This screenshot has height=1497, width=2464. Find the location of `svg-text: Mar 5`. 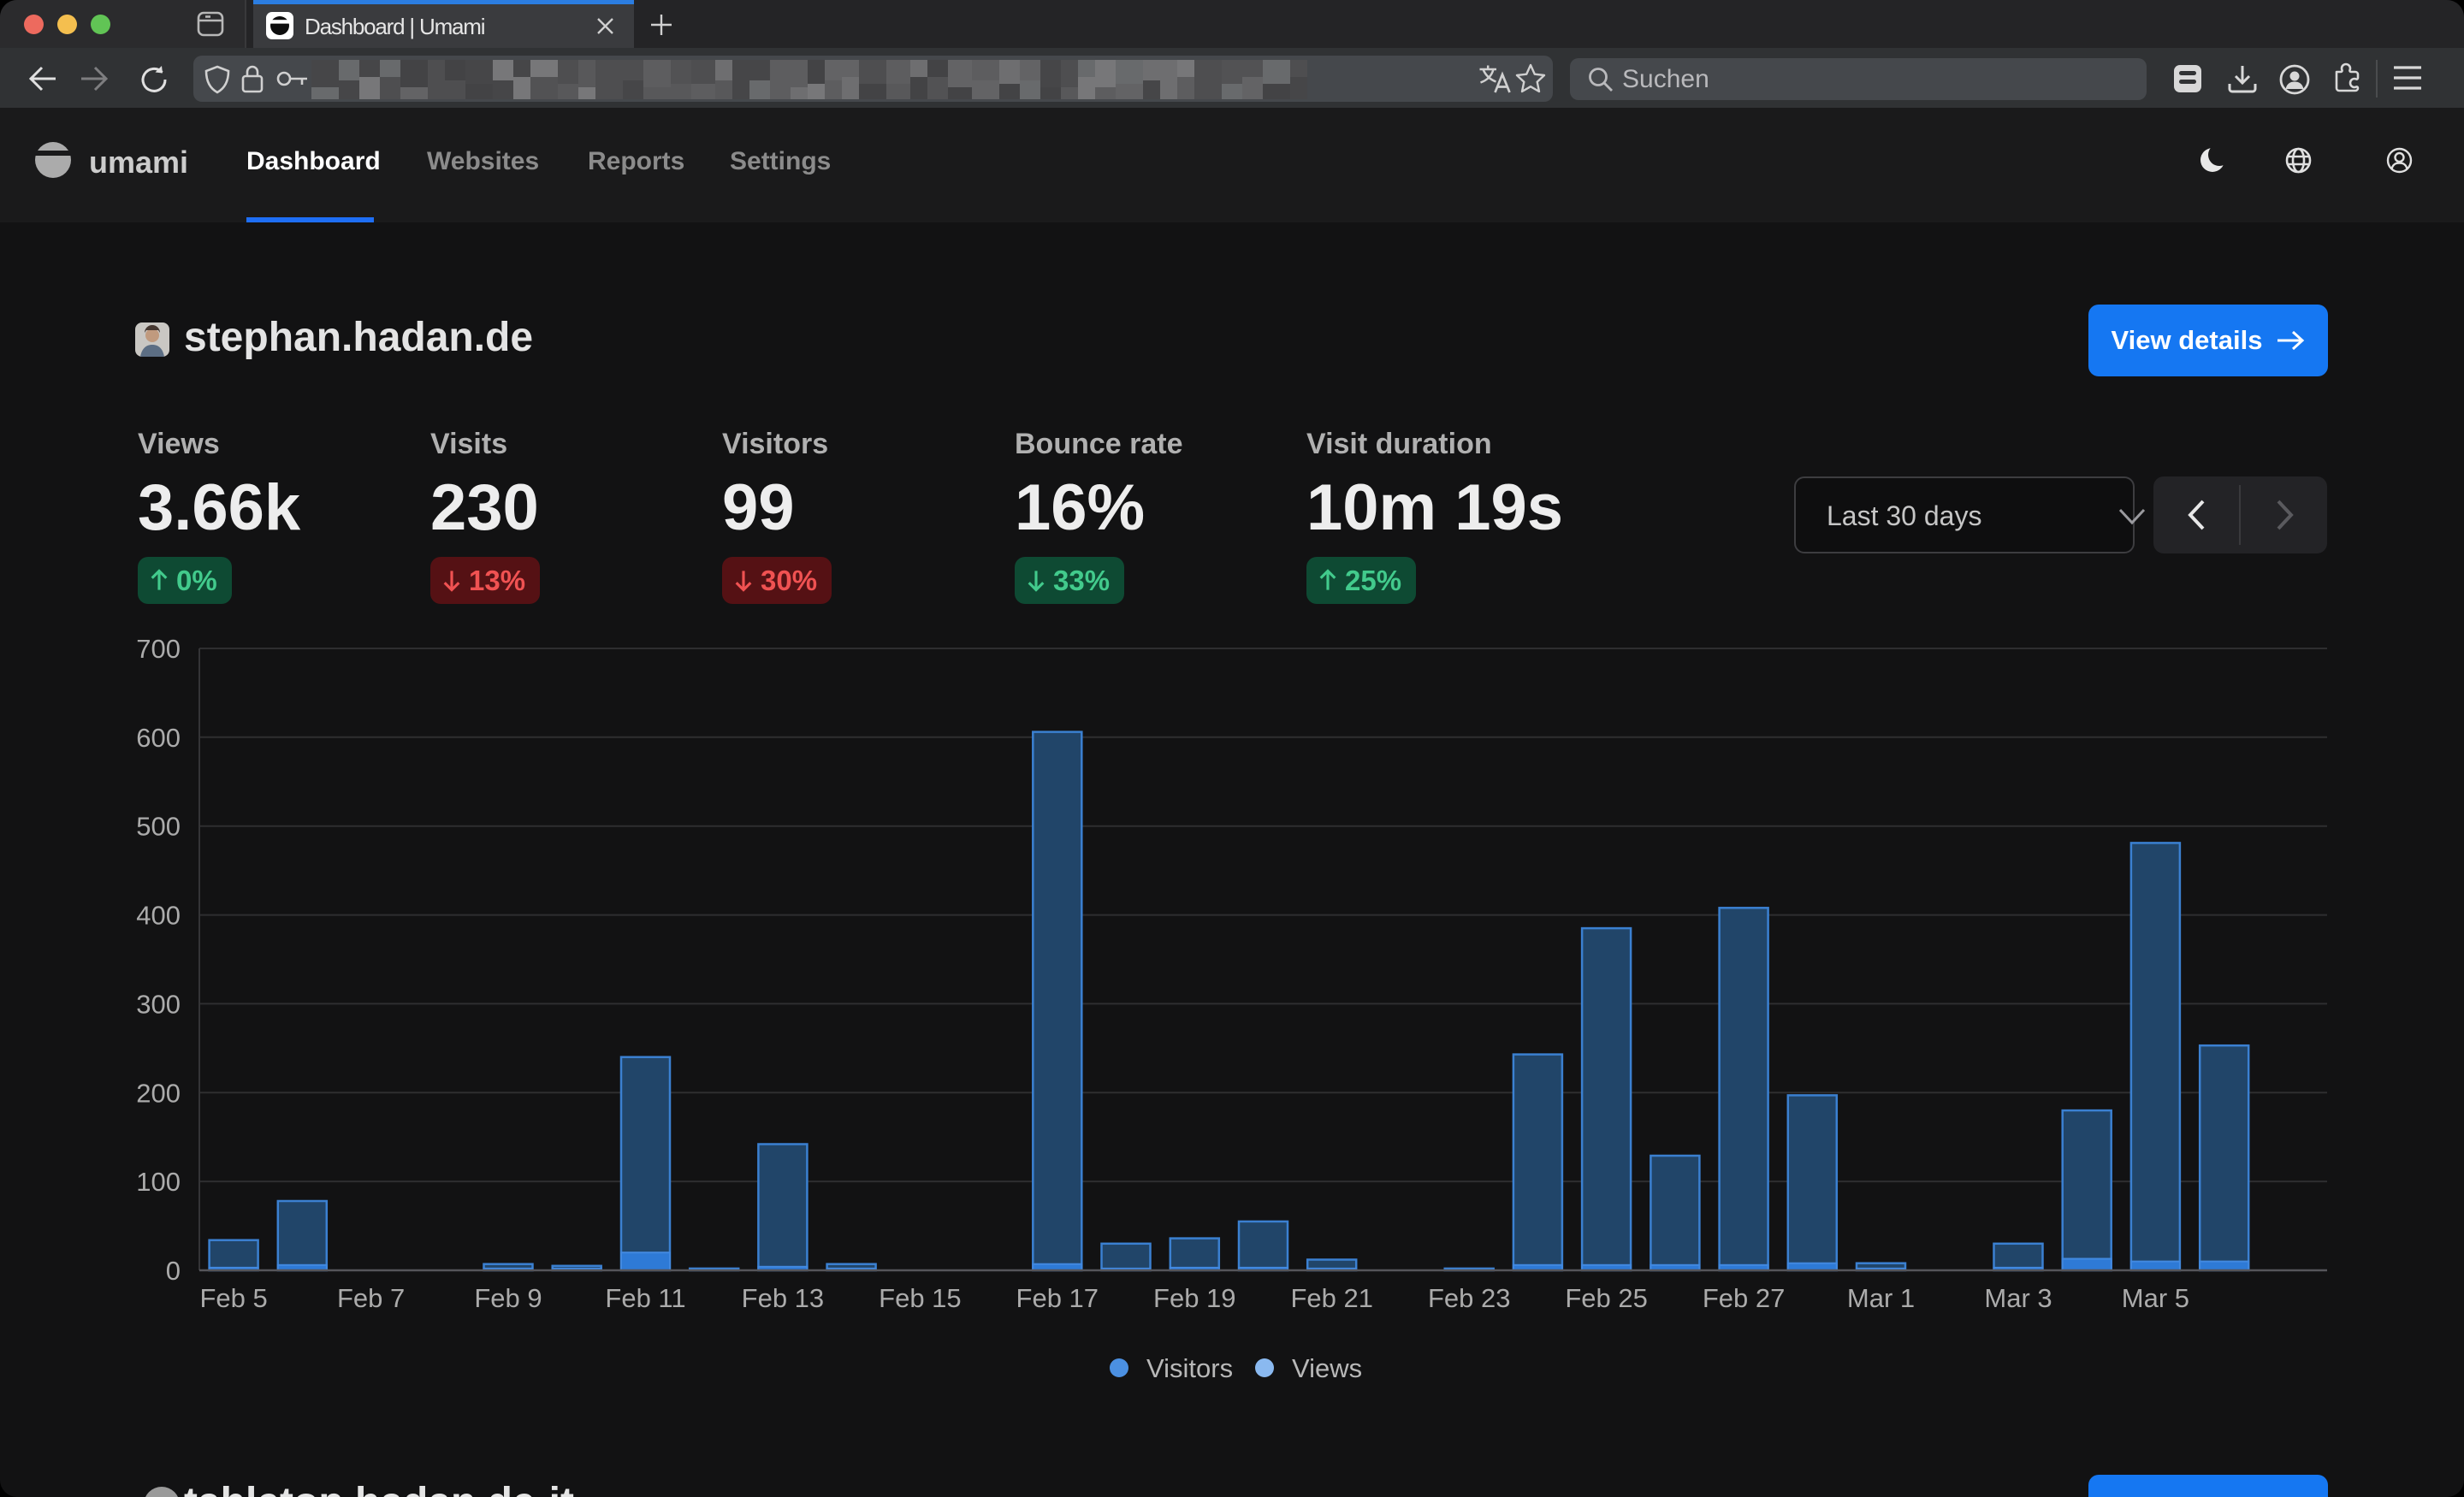

svg-text: Mar 5 is located at coordinates (2155, 1298).